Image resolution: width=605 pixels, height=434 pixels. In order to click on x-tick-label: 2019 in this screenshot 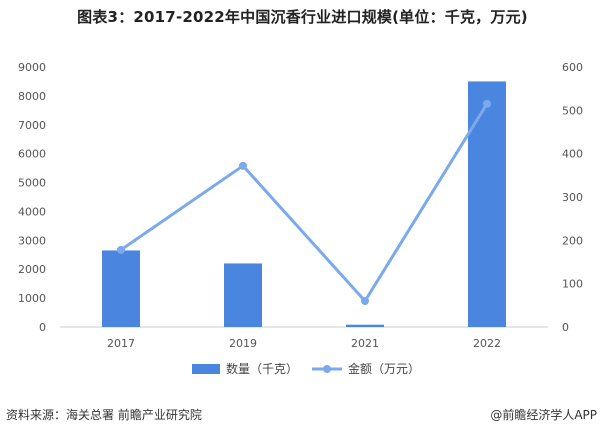, I will do `click(243, 343)`.